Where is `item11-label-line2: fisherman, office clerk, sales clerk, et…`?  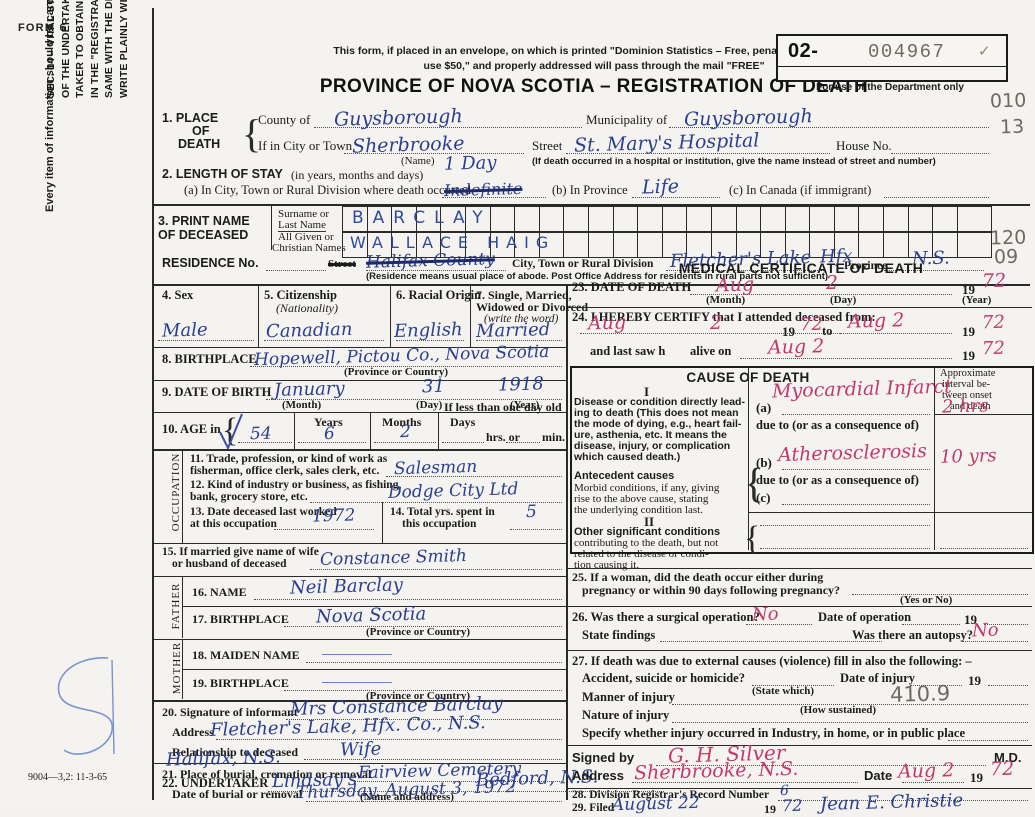
item11-label-line2: fisherman, office clerk, sales clerk, et… is located at coordinates (285, 471).